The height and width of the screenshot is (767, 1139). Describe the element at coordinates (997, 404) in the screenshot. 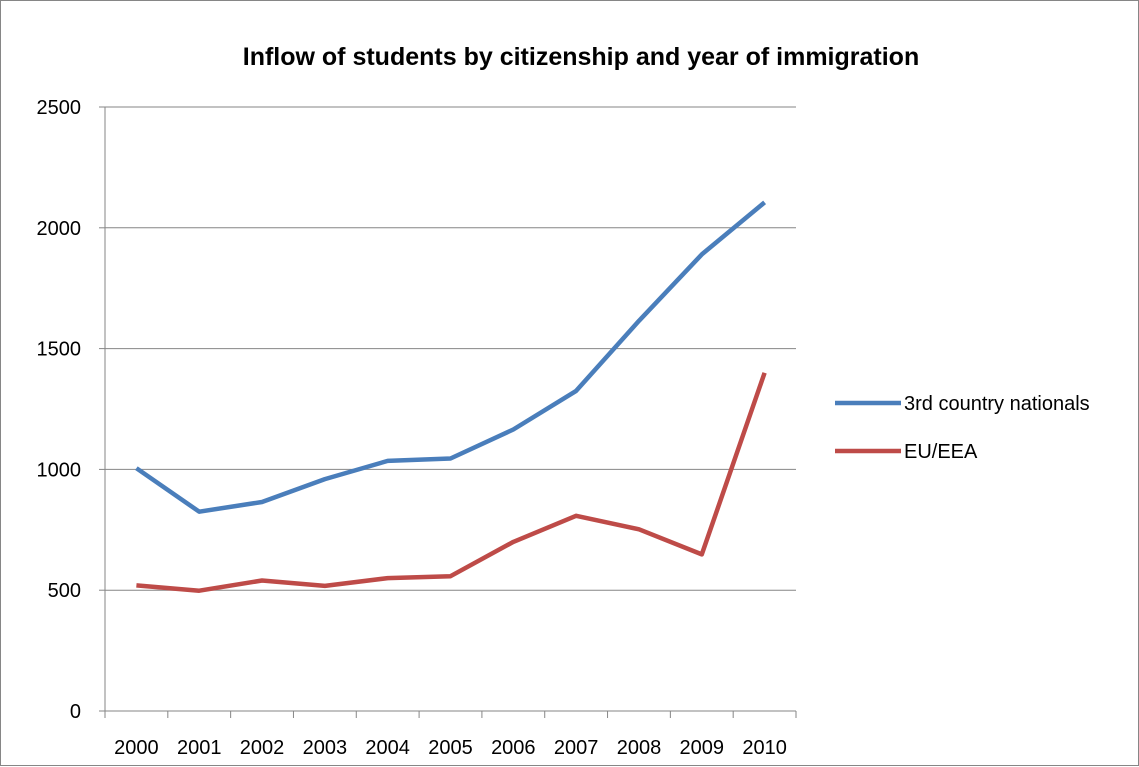

I see `legend-label: 3rd country nationals` at that location.